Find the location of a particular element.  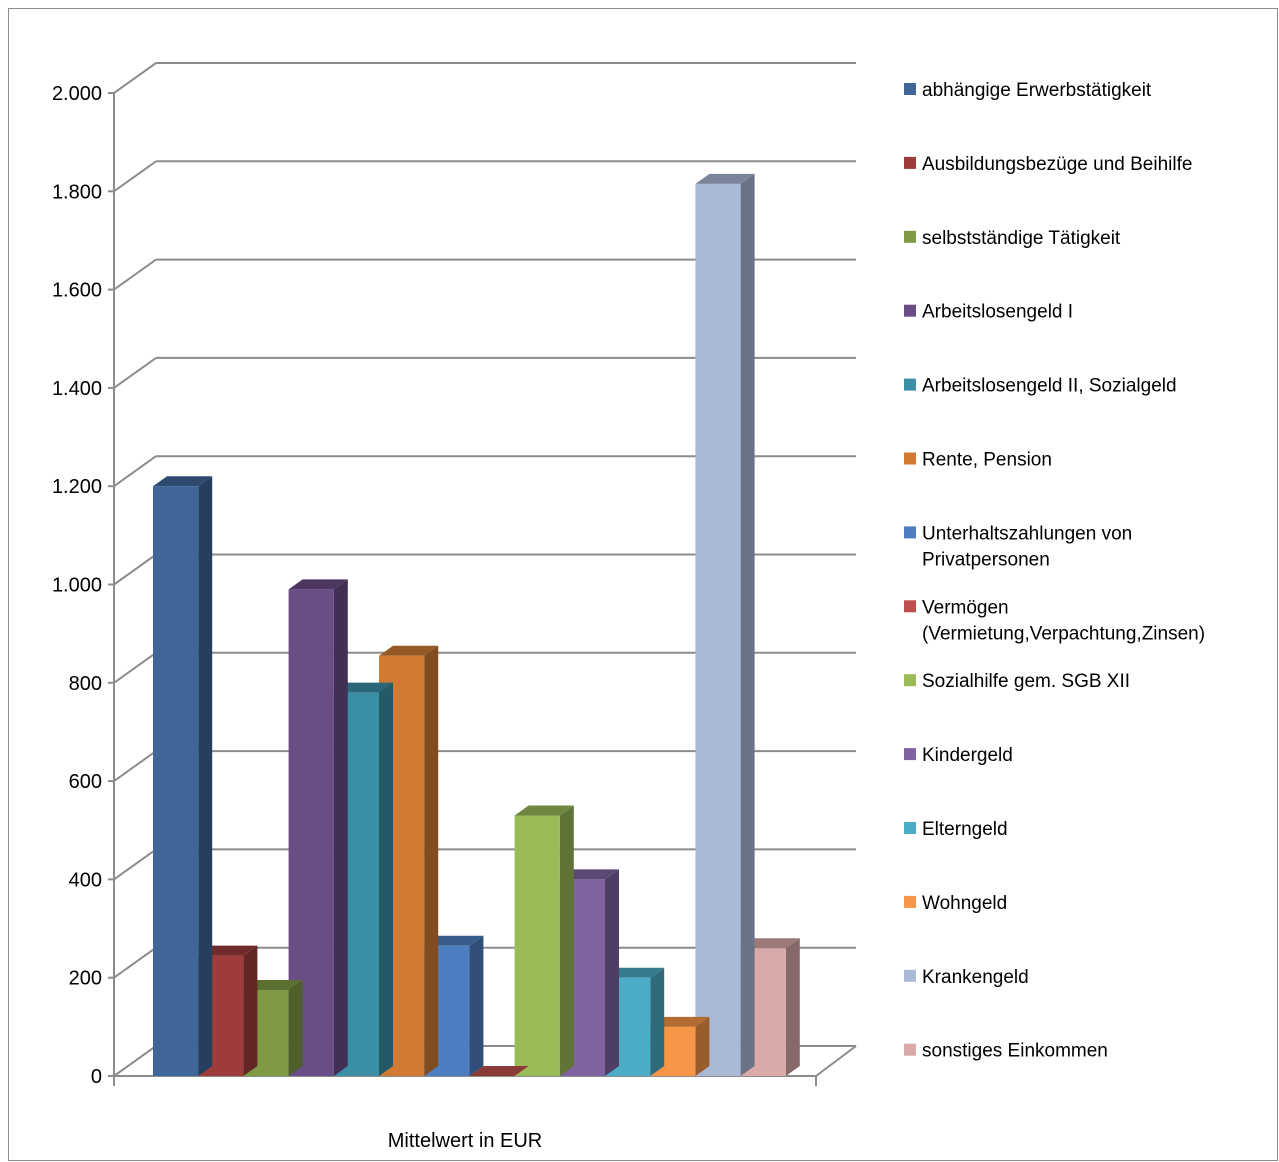

legend-label: Sozialhilfe gem. SGB XII is located at coordinates (1026, 681).